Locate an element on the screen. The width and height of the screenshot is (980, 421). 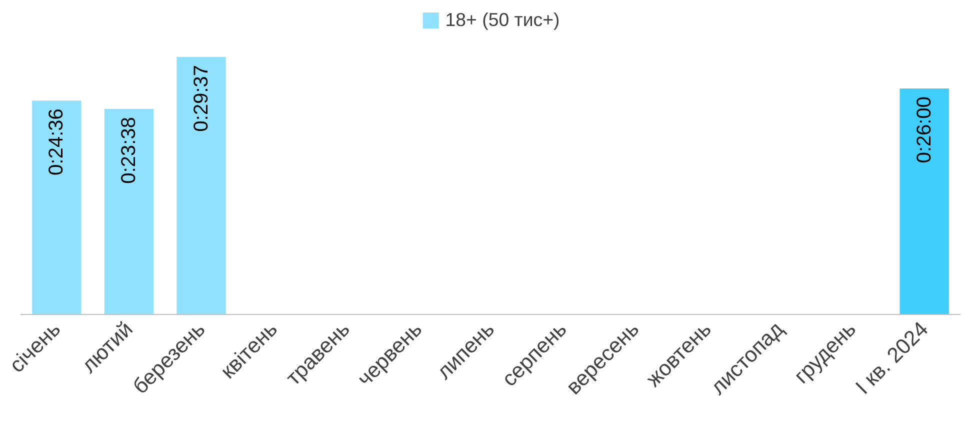
data-label: 0:26:00 is located at coordinates (924, 130).